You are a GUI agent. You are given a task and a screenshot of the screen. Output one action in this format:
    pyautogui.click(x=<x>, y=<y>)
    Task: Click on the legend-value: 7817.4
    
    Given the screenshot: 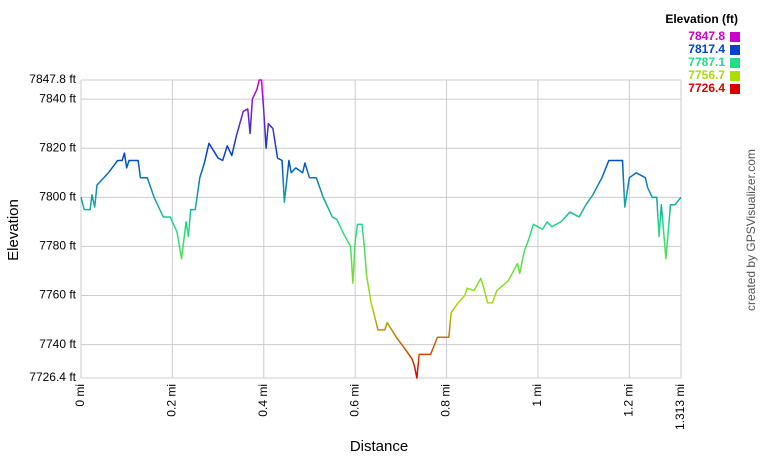 What is the action you would take?
    pyautogui.click(x=706, y=49)
    